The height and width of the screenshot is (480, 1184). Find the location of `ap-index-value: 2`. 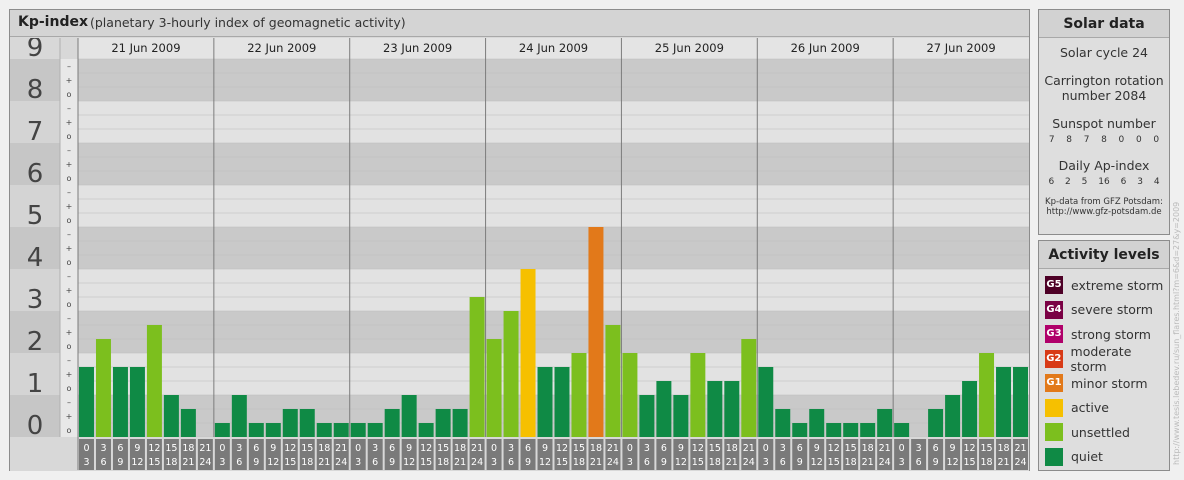

ap-index-value: 2 is located at coordinates (1068, 182).